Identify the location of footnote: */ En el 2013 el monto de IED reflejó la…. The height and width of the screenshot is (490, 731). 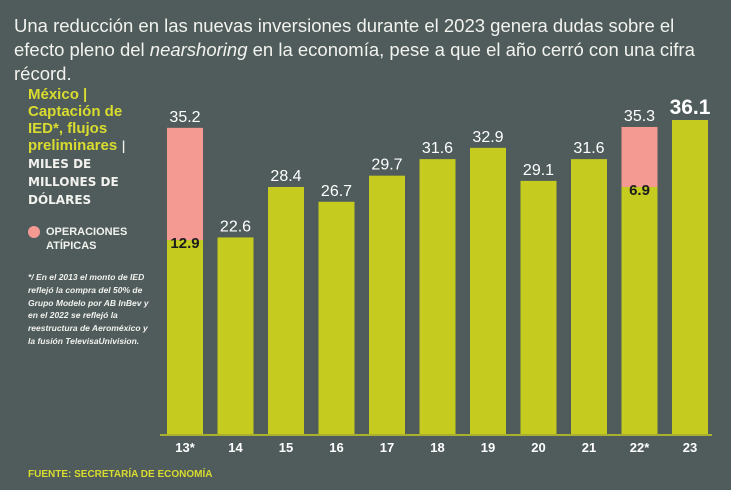
(88, 309).